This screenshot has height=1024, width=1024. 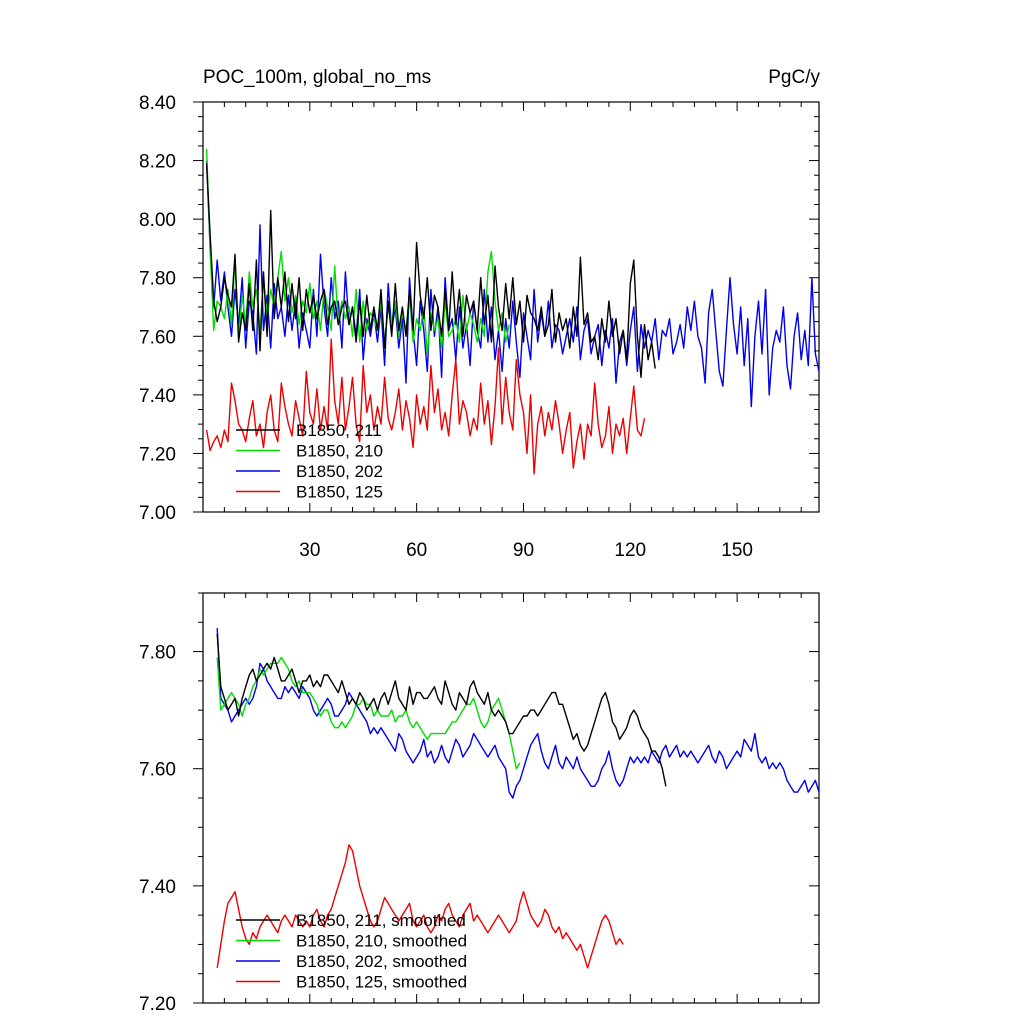 I want to click on legend-label: B1850, 125, smoothed, so click(x=381, y=982).